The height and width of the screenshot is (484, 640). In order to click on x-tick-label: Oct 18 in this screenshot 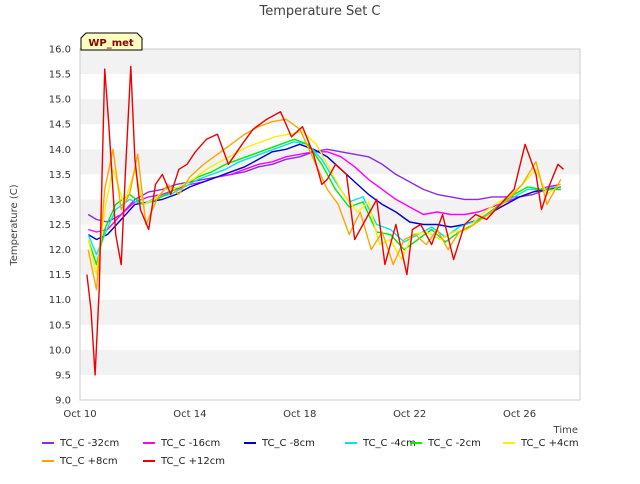, I will do `click(299, 414)`.